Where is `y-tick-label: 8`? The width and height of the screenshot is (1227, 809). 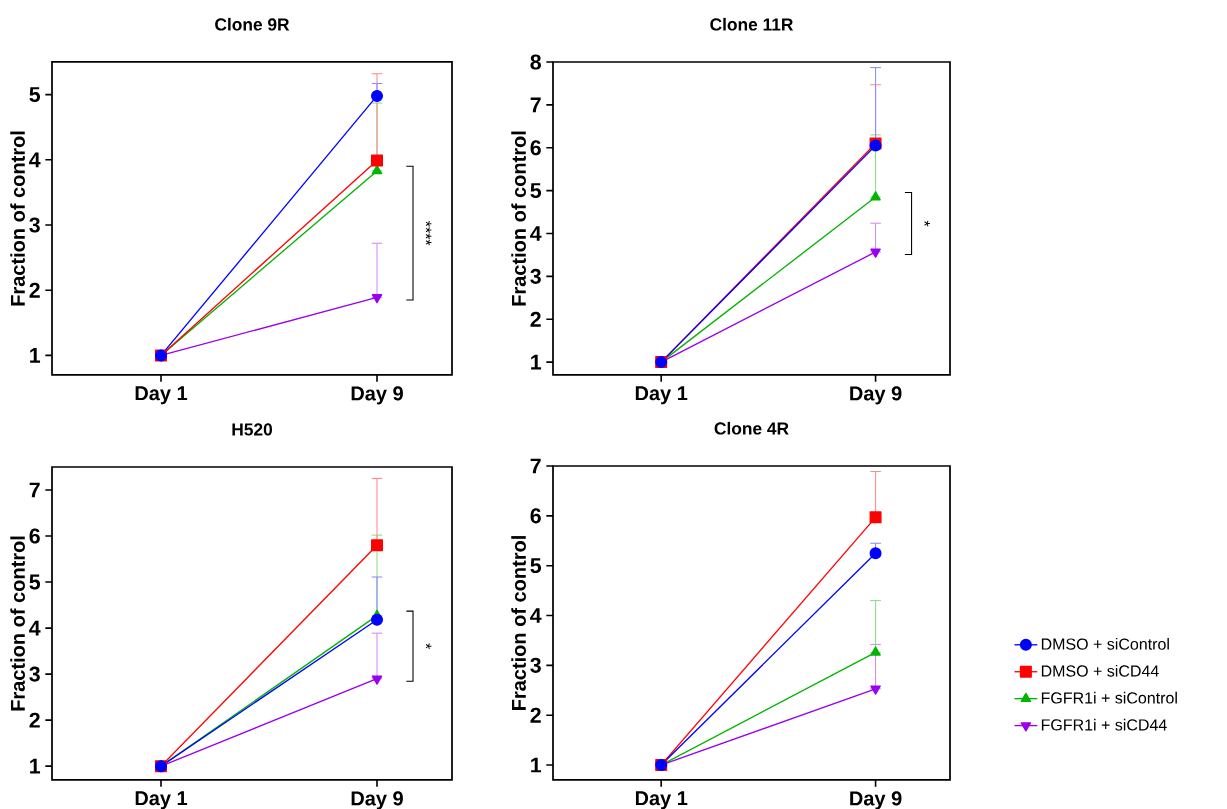 y-tick-label: 8 is located at coordinates (535, 62).